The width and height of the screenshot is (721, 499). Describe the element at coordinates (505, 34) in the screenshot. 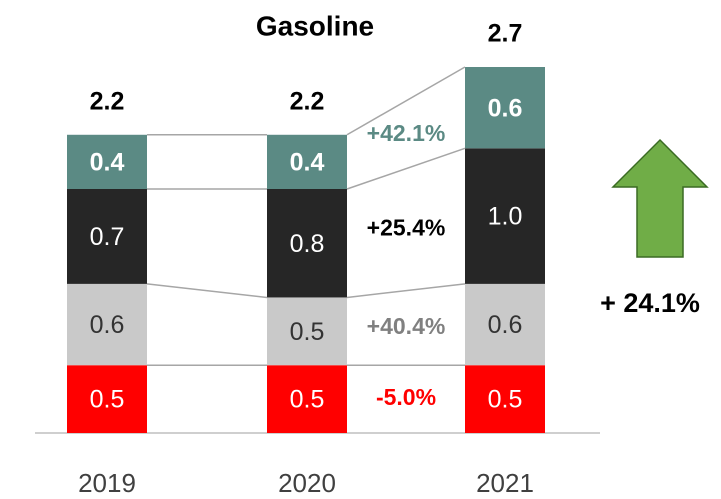

I see `total-label: 2.7` at that location.